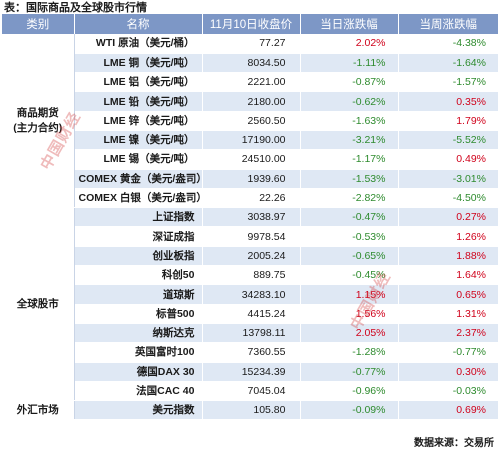  What do you see at coordinates (138, 101) in the screenshot?
I see `name-cell: LME 铅（美元/吨）` at bounding box center [138, 101].